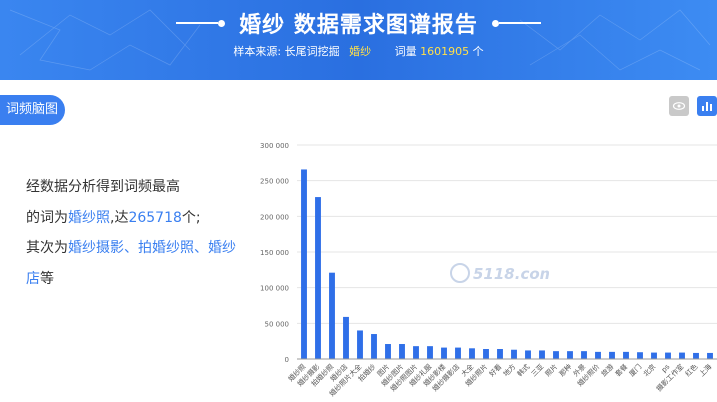 This screenshot has width=717, height=402. Describe the element at coordinates (607, 370) in the screenshot. I see `x-tick-label: 旅游` at that location.